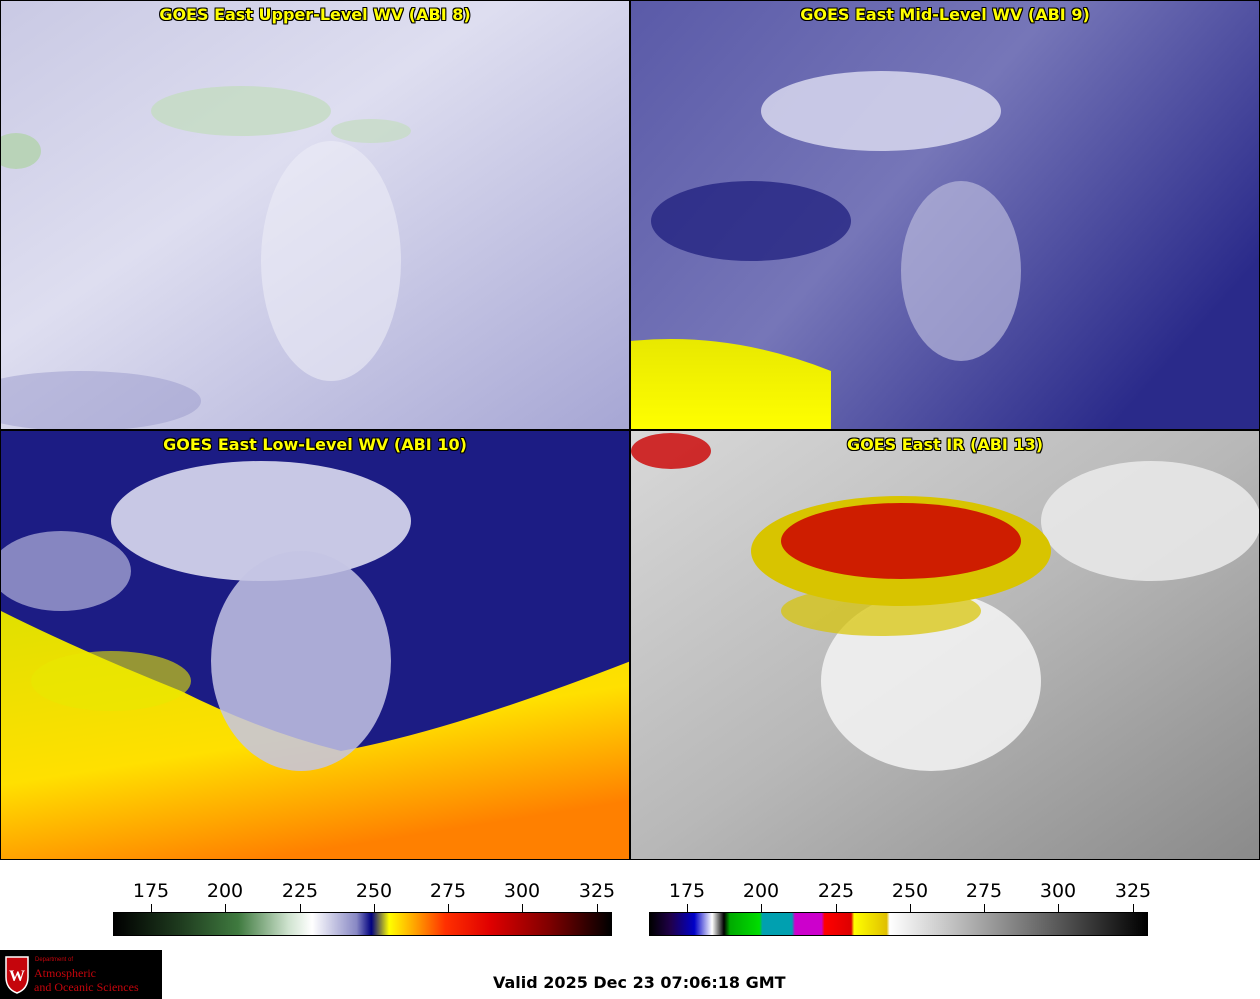  What do you see at coordinates (898, 924) in the screenshot?
I see `ir-colorbar` at bounding box center [898, 924].